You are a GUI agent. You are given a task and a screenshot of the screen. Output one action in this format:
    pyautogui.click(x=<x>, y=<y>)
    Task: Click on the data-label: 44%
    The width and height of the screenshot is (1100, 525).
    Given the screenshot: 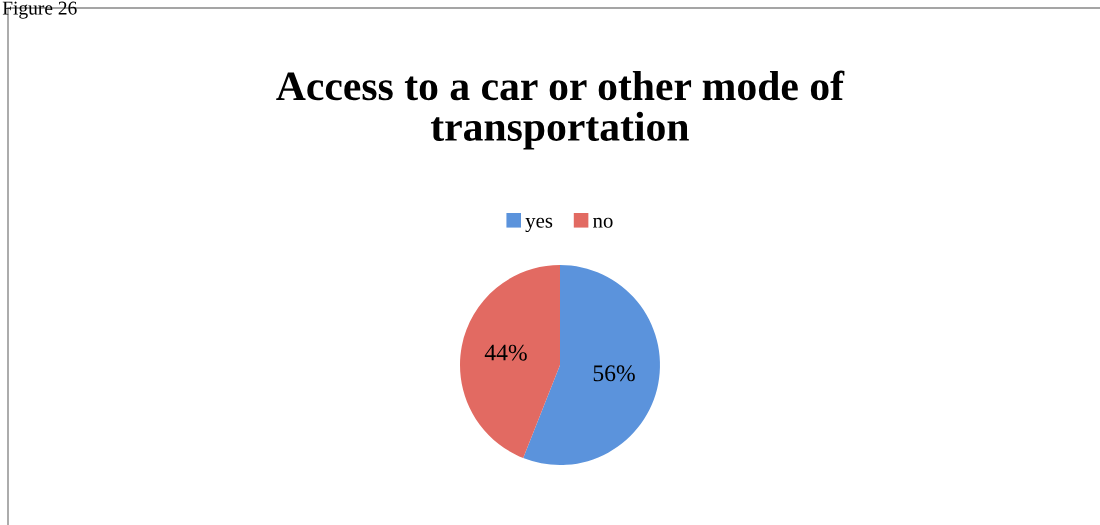 What is the action you would take?
    pyautogui.click(x=505, y=352)
    